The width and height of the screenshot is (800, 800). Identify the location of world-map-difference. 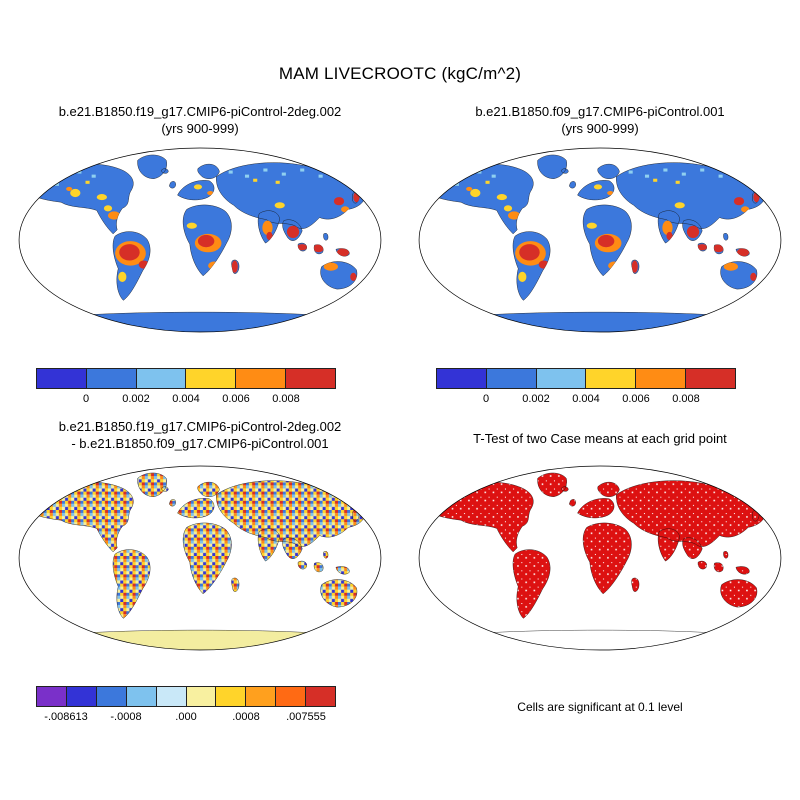
(200, 558).